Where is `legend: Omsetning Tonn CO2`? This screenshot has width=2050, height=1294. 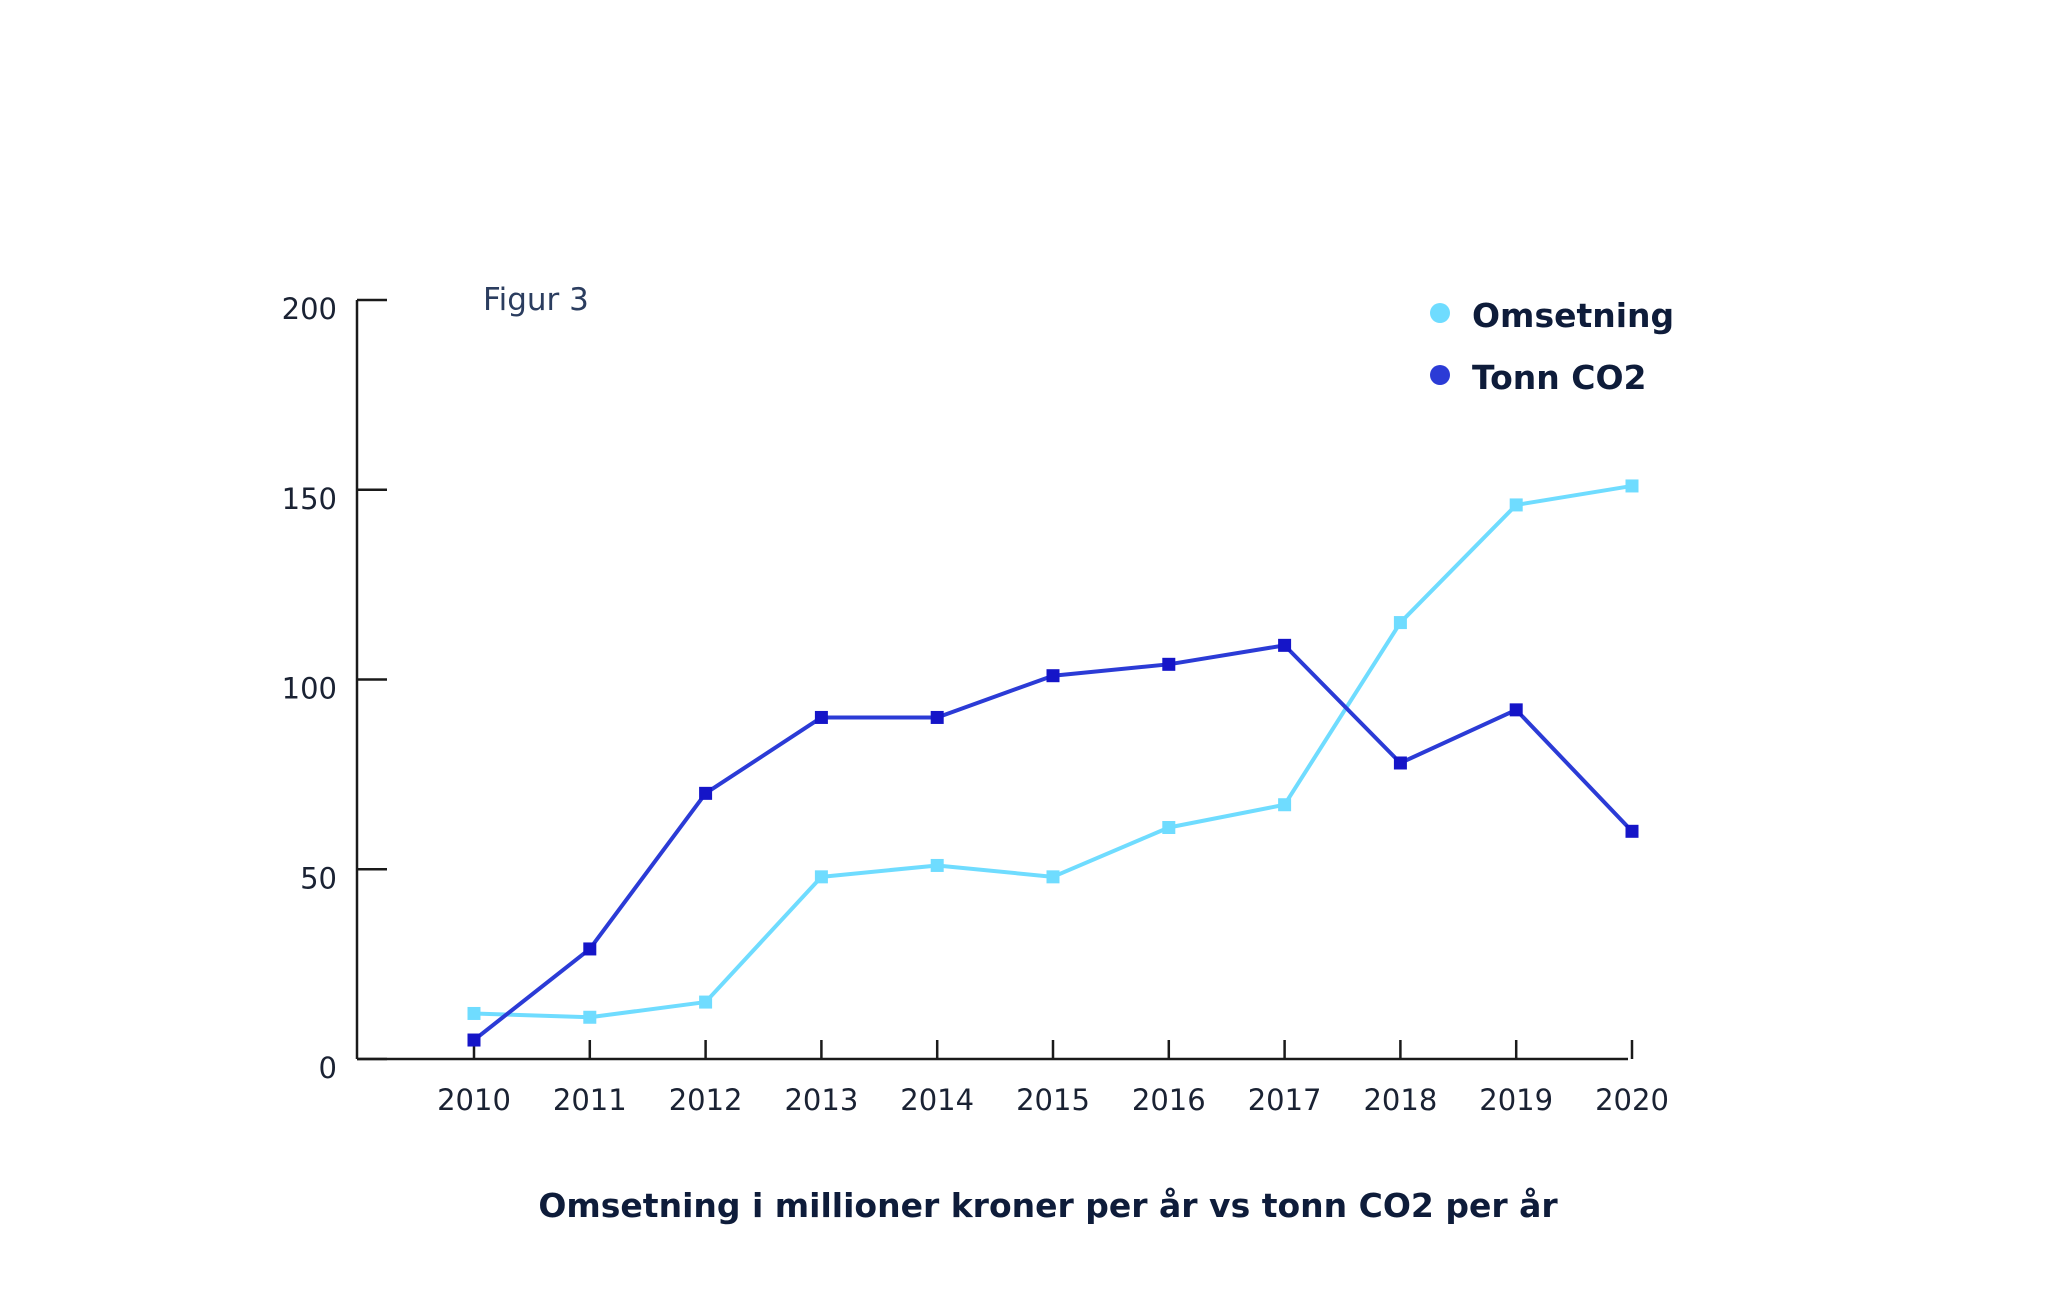
legend: Omsetning Tonn CO2 is located at coordinates (1552, 346).